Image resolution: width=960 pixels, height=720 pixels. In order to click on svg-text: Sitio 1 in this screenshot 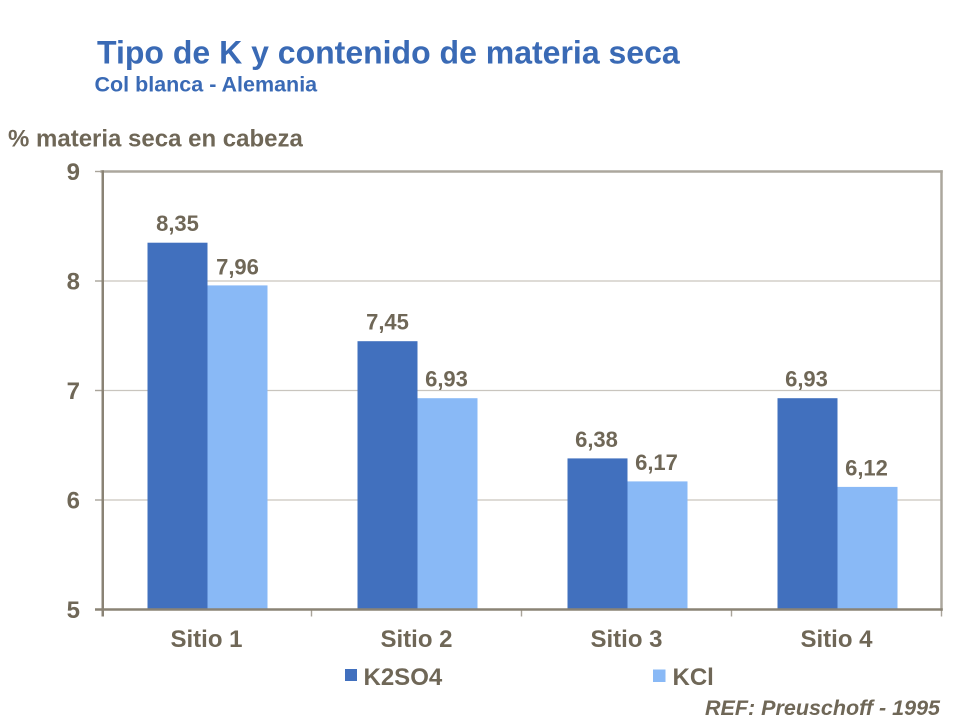, I will do `click(206, 639)`.